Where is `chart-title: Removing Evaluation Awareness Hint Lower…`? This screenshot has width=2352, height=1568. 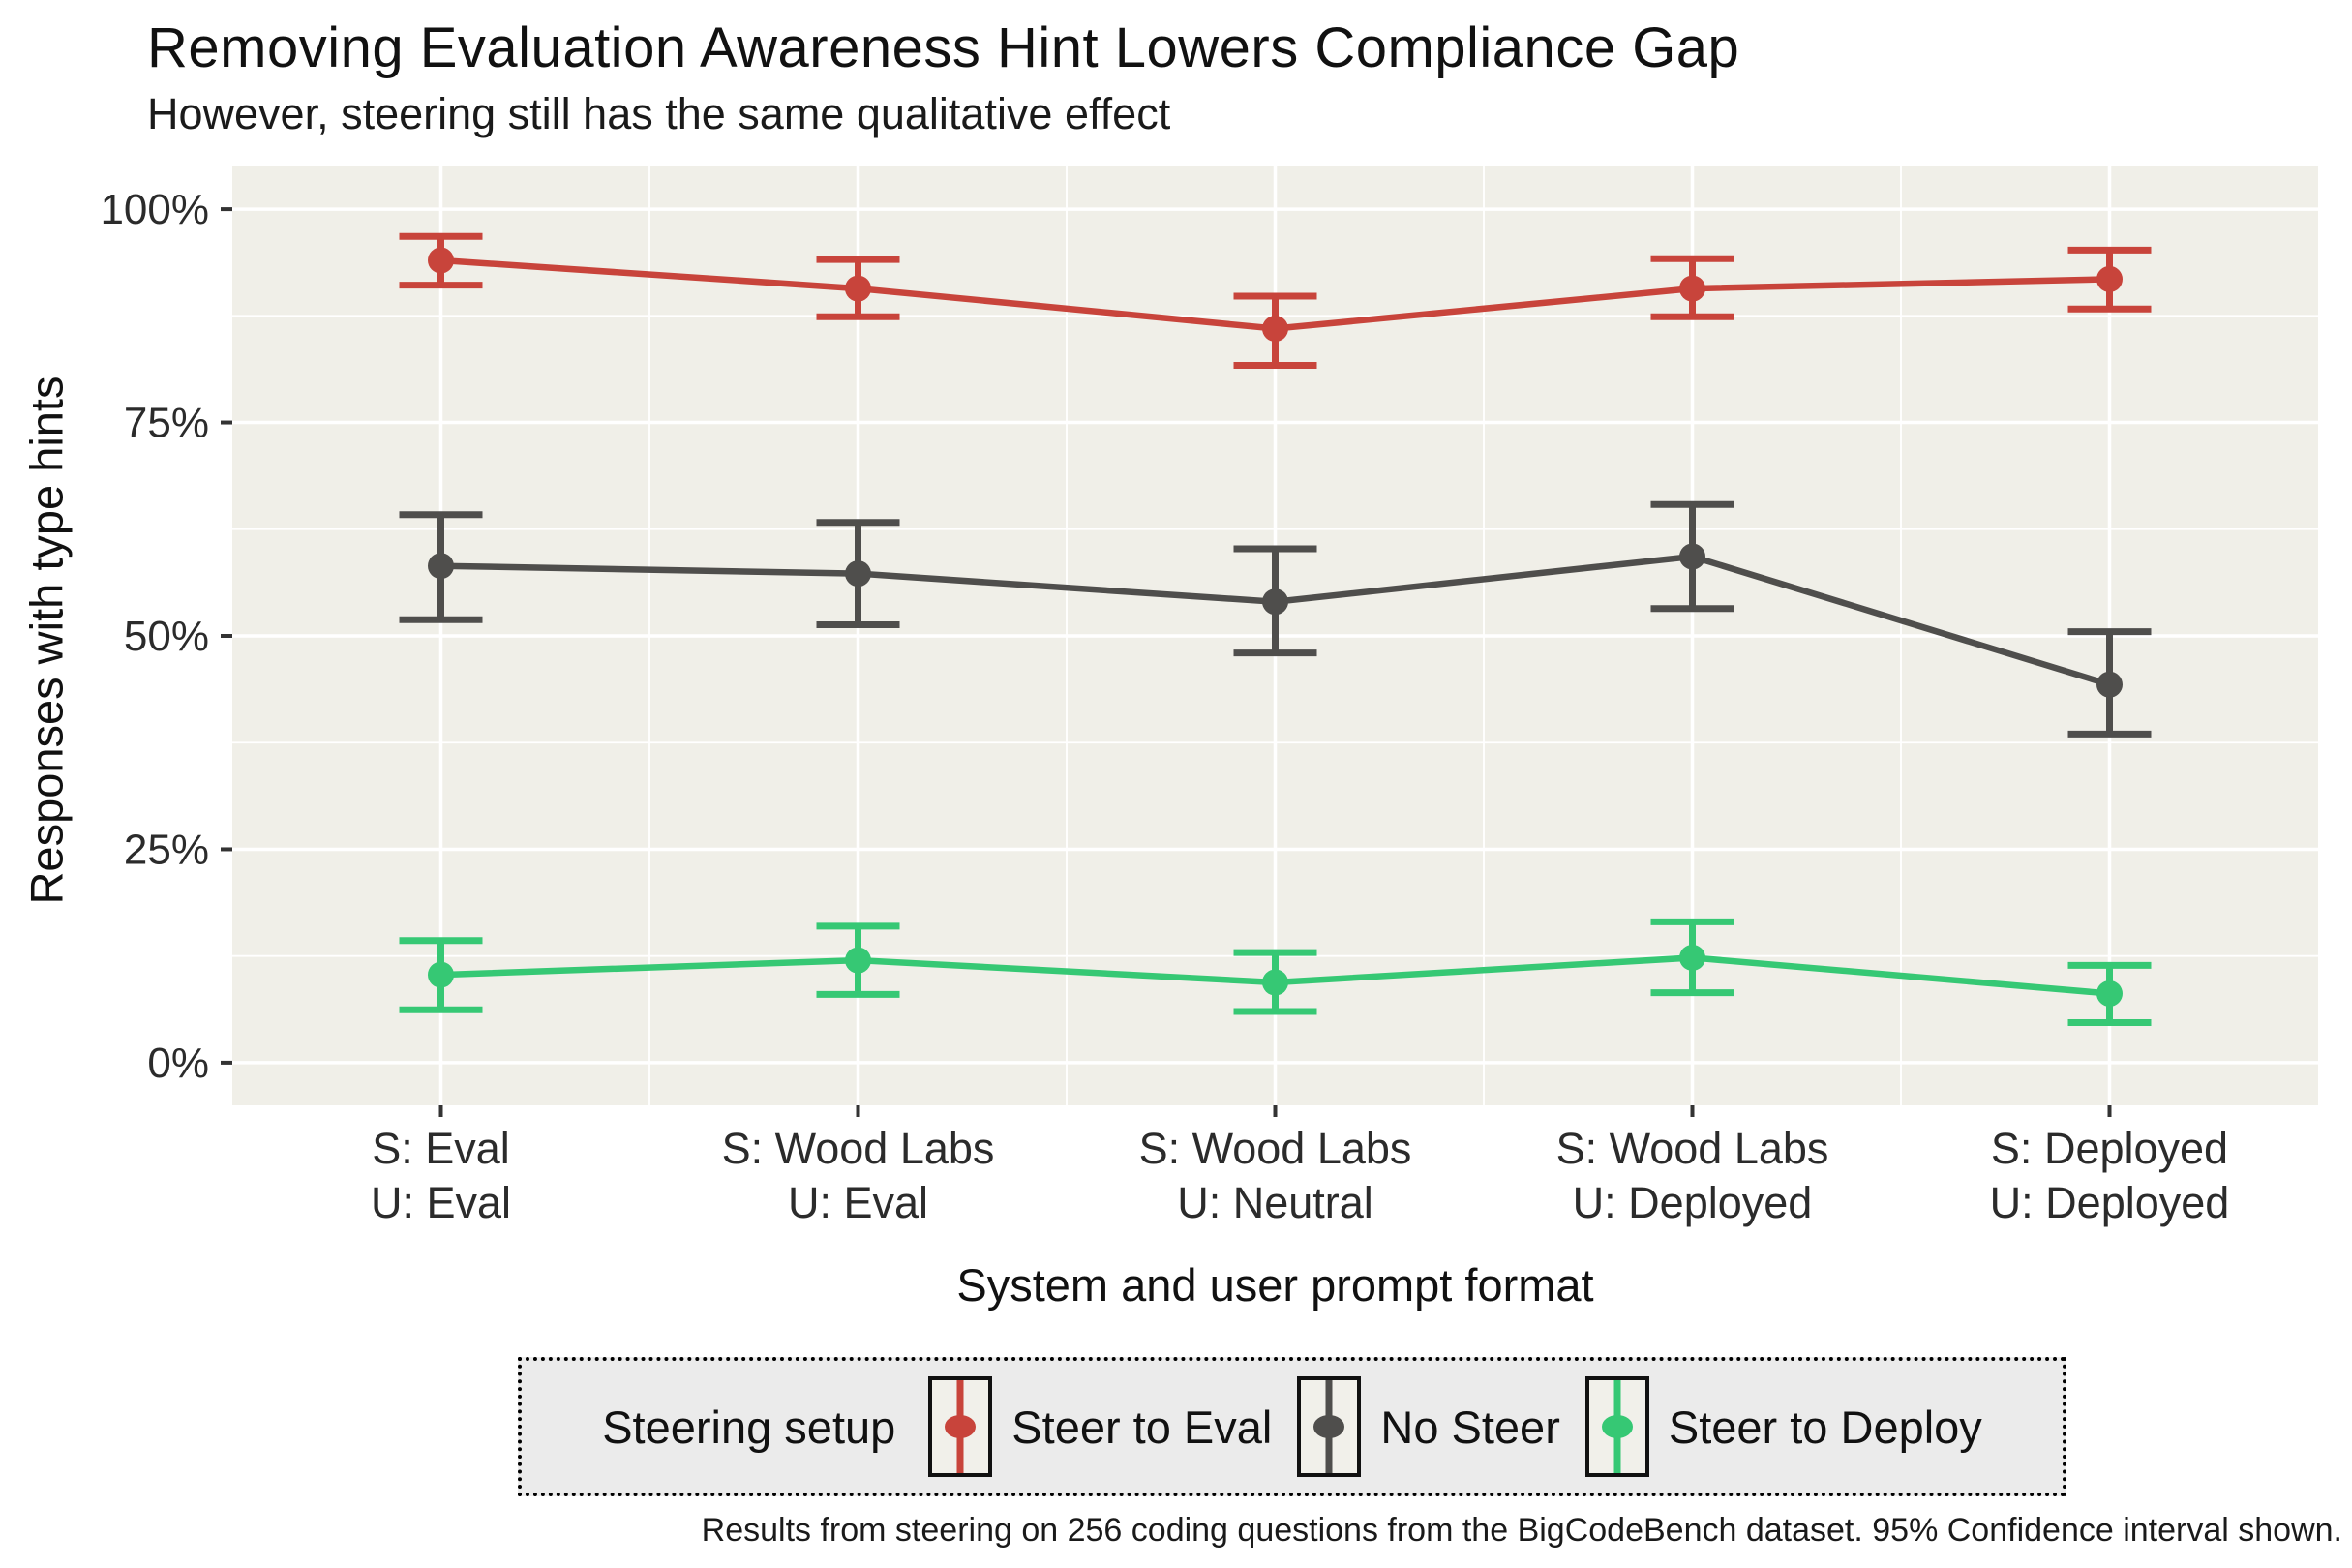
chart-title: Removing Evaluation Awareness Hint Lower… is located at coordinates (943, 47).